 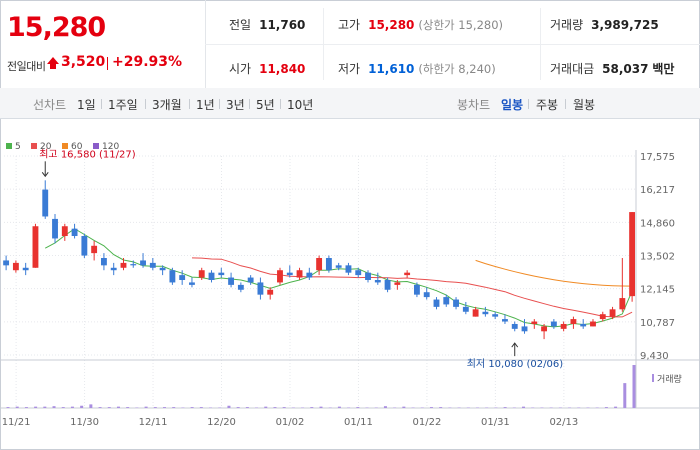 I want to click on low-price: 저가 11,610 (하한가 8,240), so click(x=417, y=68).